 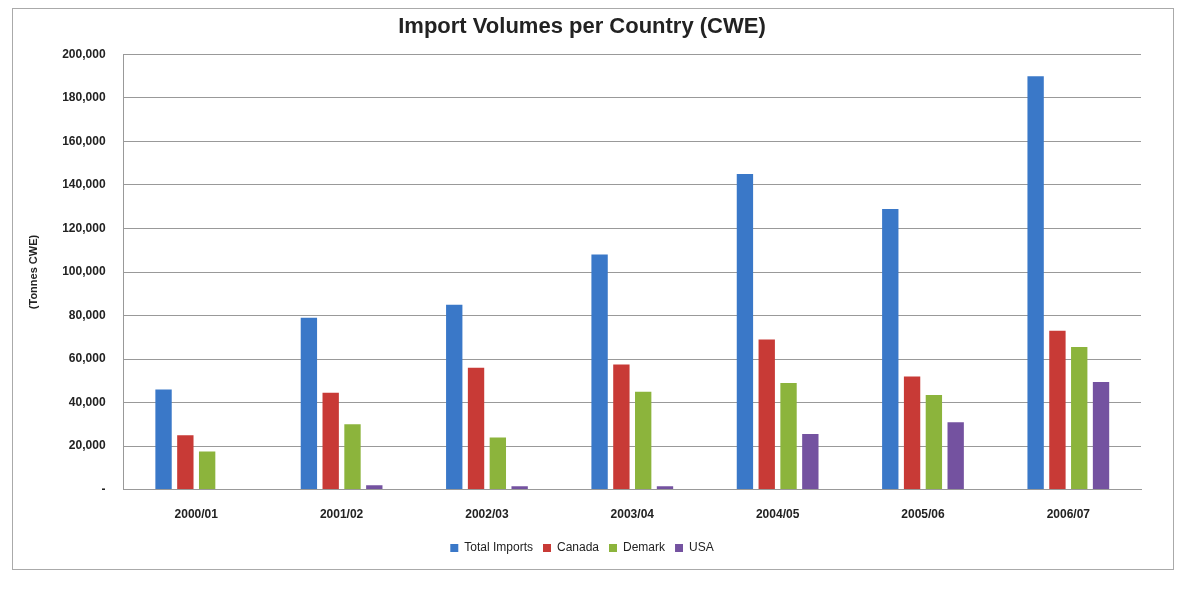 I want to click on y-tick-label: 200,000, so click(x=84, y=53).